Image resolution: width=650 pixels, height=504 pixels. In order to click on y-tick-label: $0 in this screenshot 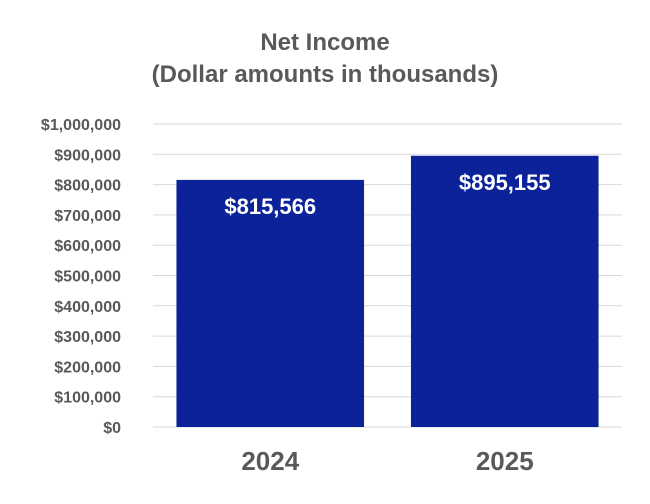, I will do `click(112, 428)`.